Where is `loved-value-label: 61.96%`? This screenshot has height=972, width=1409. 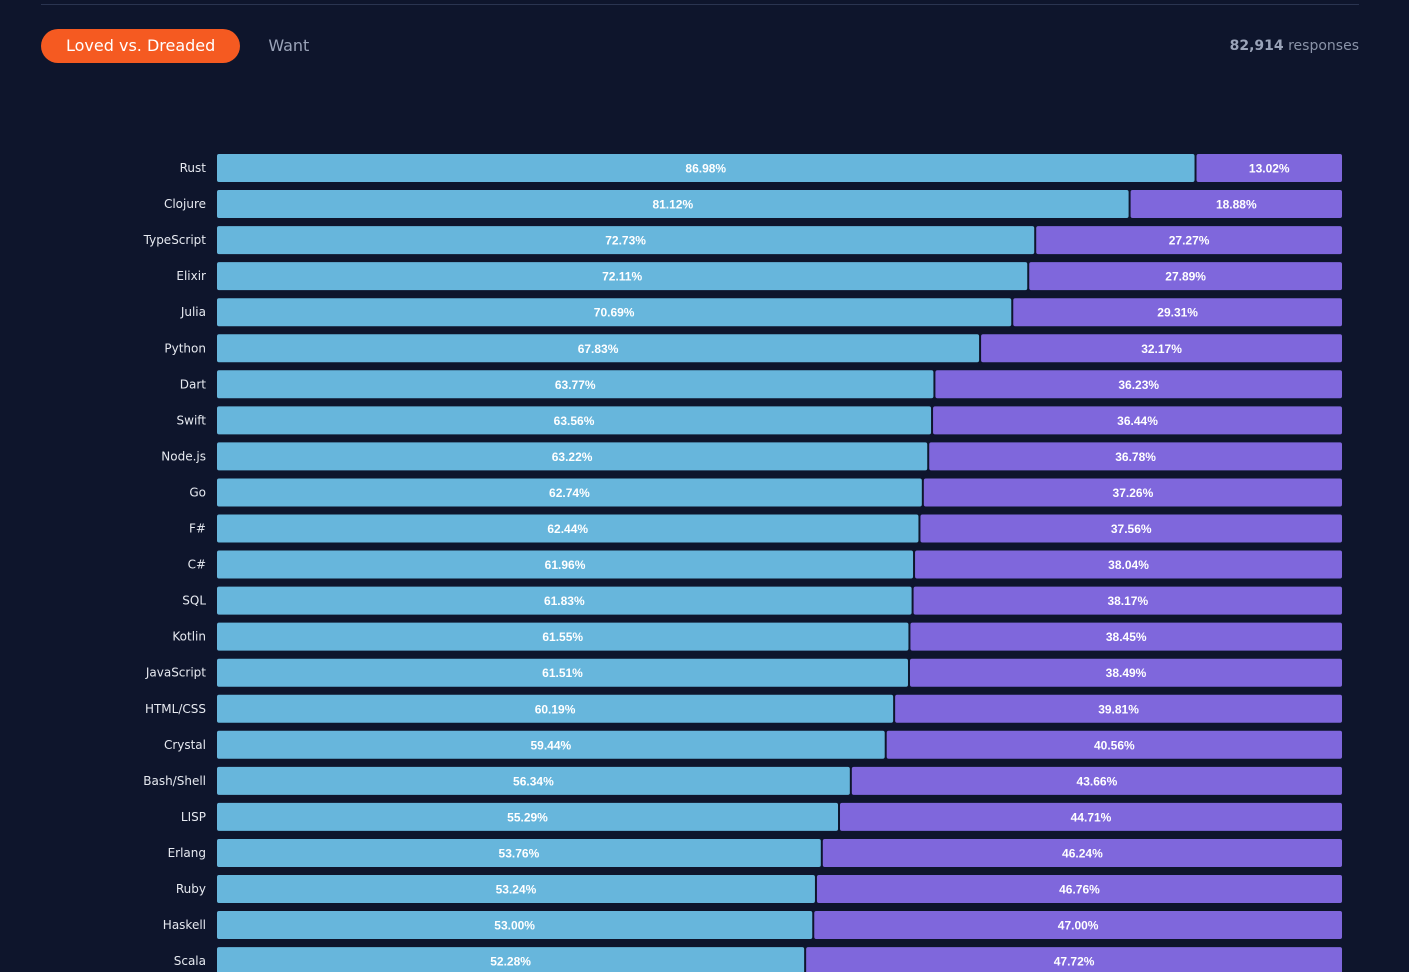
loved-value-label: 61.96% is located at coordinates (565, 565).